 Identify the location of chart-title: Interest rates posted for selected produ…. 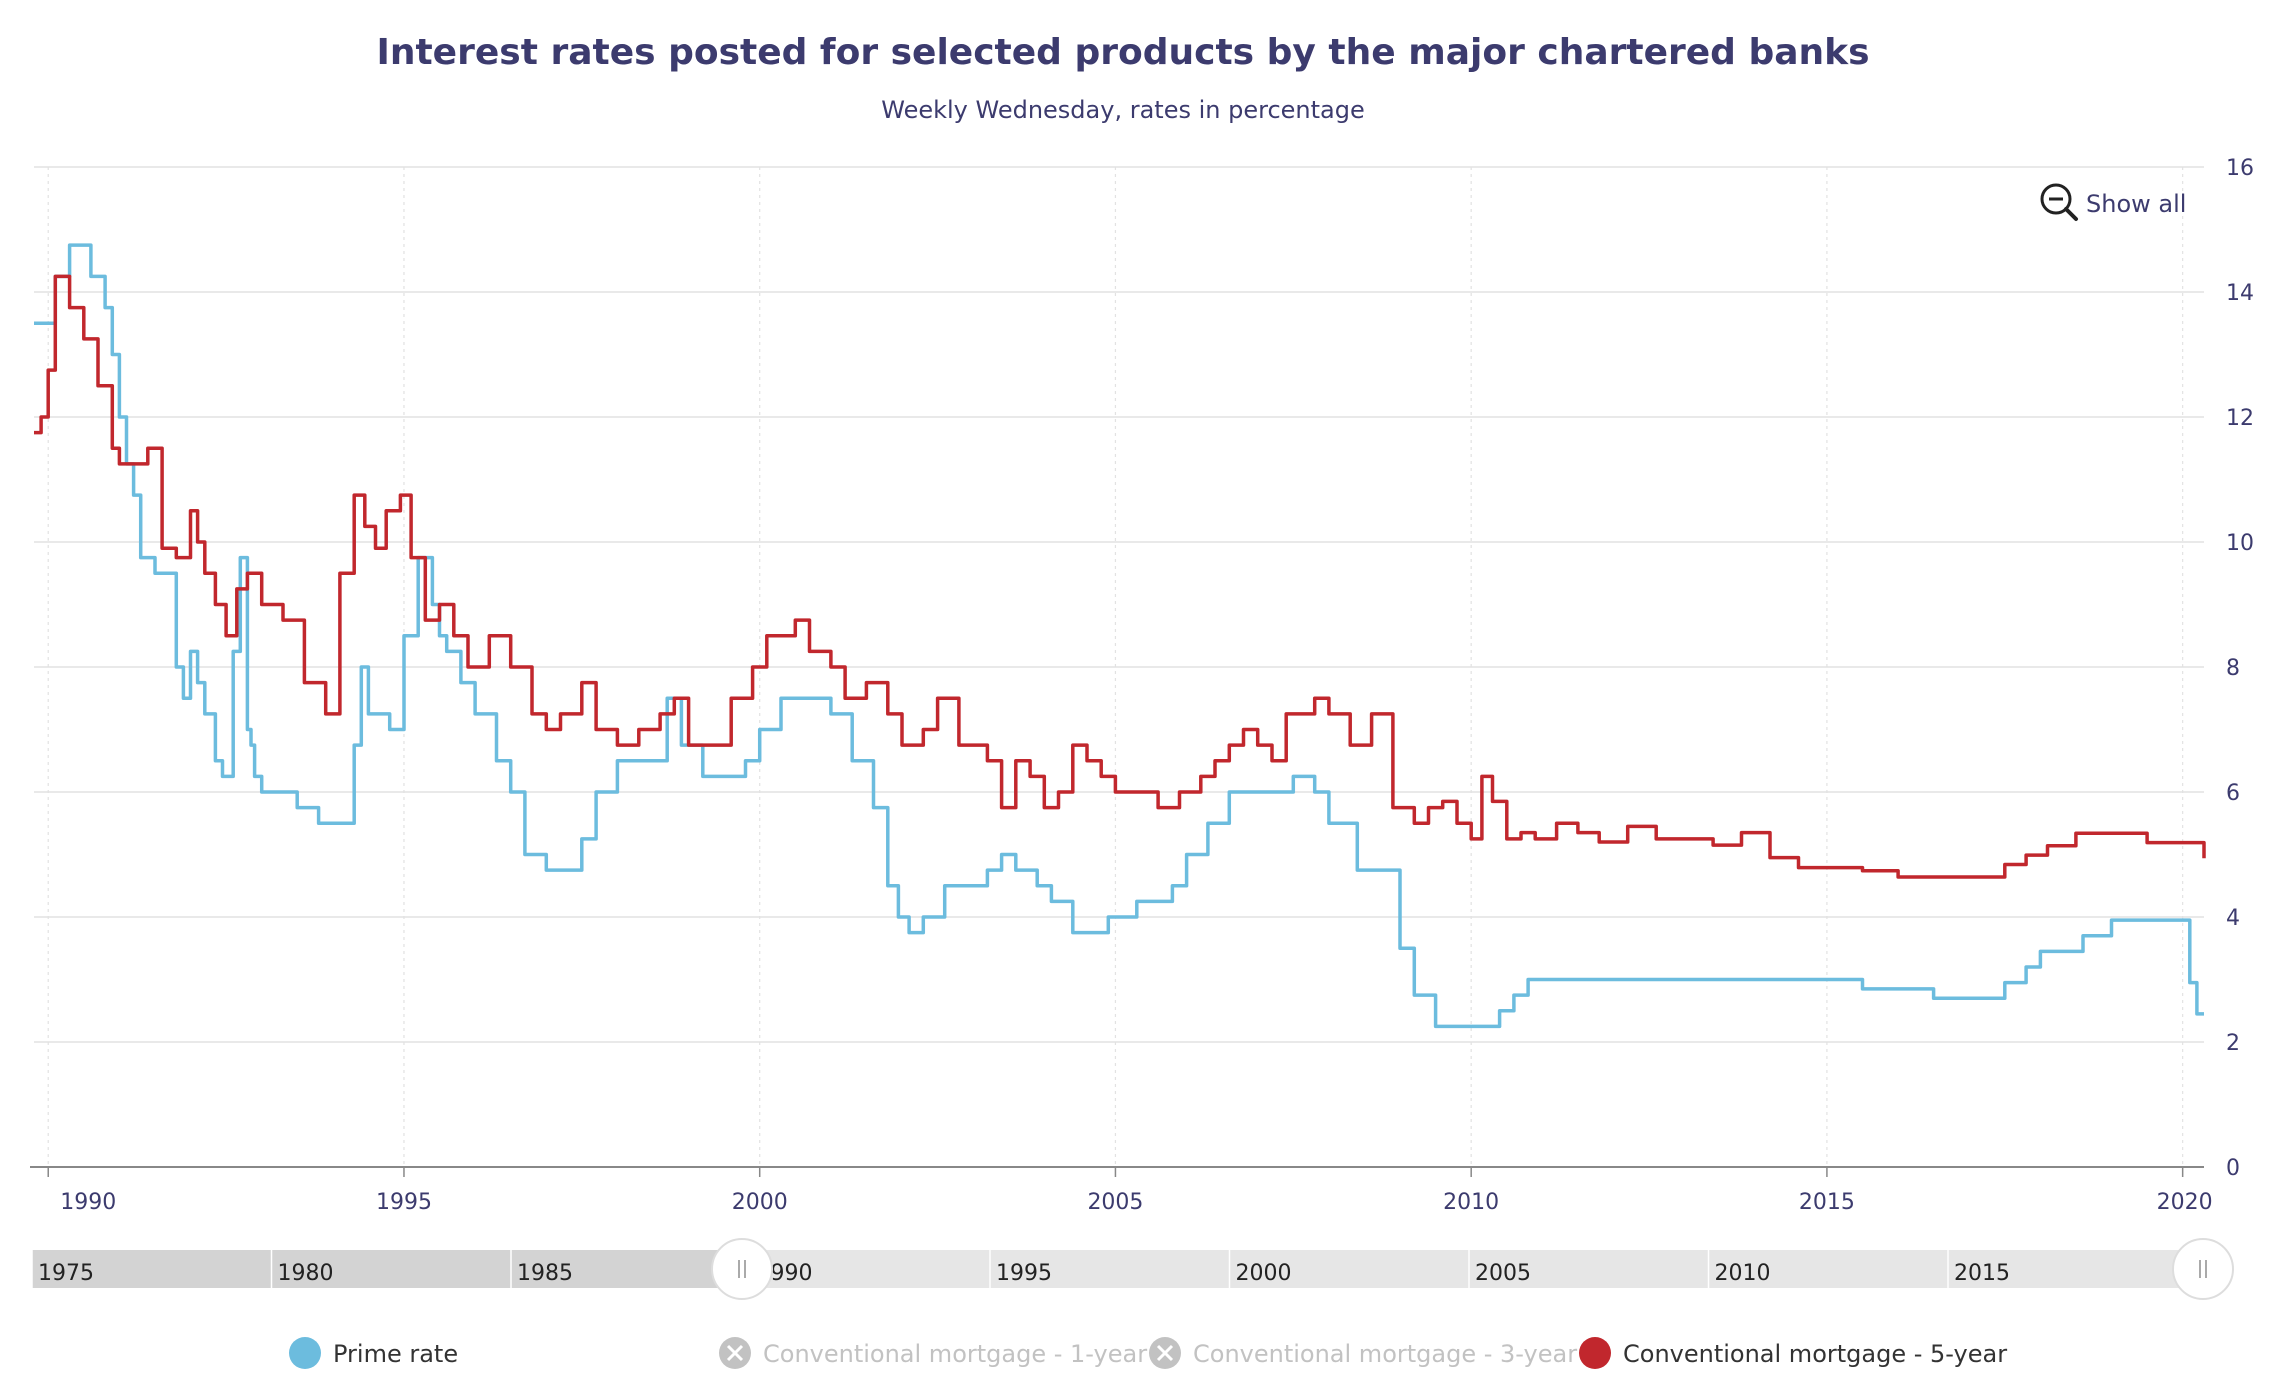
(1122, 52).